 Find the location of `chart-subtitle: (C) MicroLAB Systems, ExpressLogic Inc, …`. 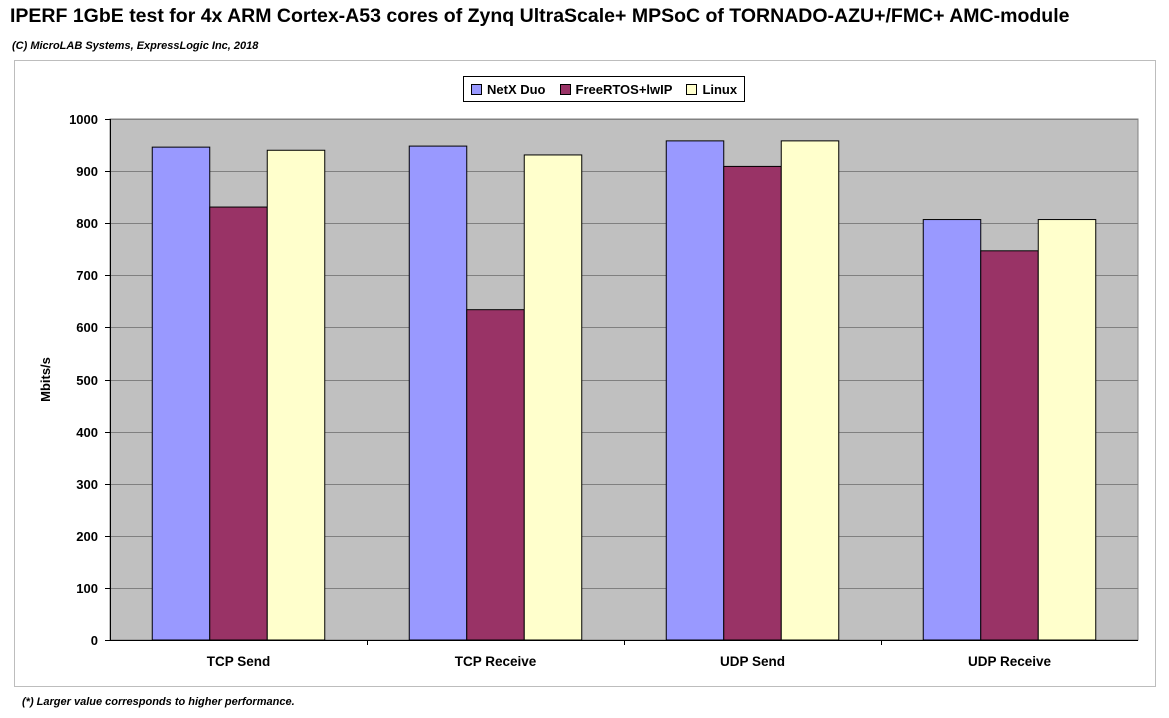

chart-subtitle: (C) MicroLAB Systems, ExpressLogic Inc, … is located at coordinates (135, 46).